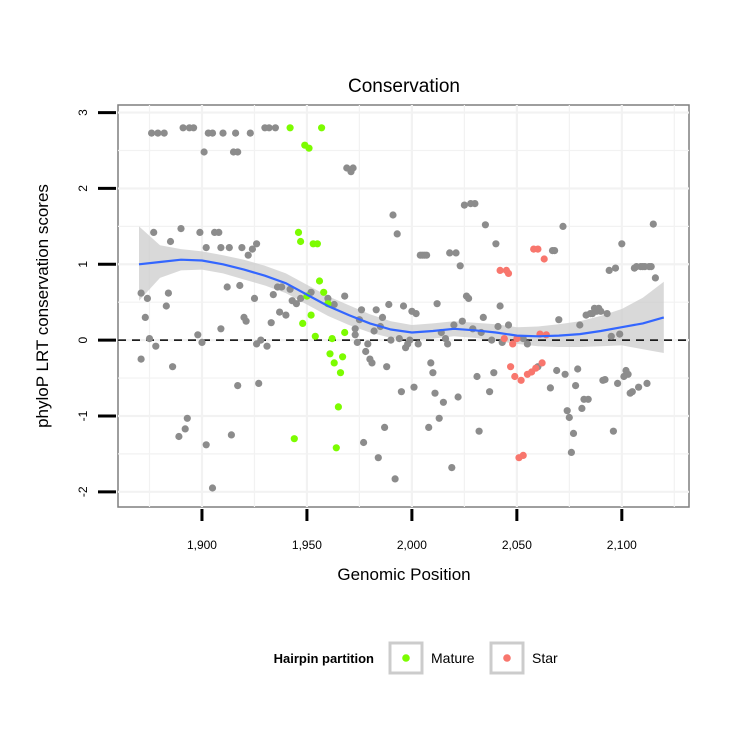 The height and width of the screenshot is (750, 750). Describe the element at coordinates (517, 545) in the screenshot. I see `x-tick-label: 2,050` at that location.